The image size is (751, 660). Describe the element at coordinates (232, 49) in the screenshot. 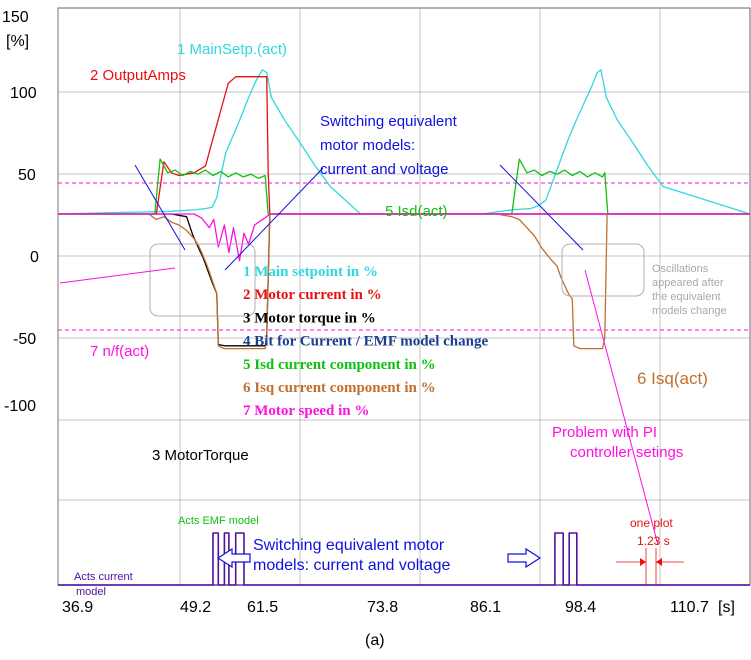

I see `series-label-main-setp: 1 MainSetp.(act)` at that location.